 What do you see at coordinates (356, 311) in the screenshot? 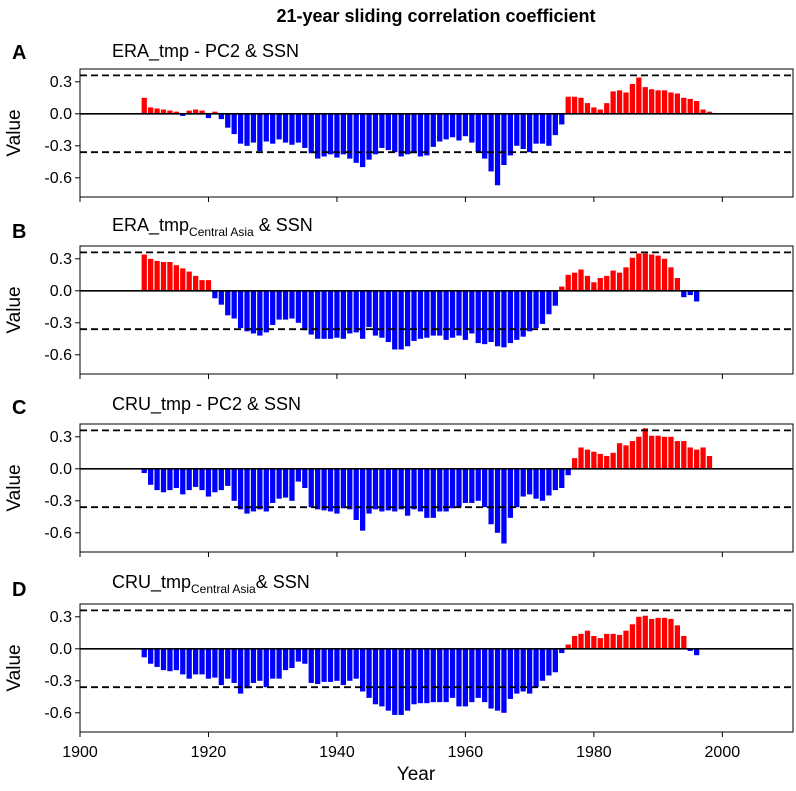
I see `bar-1943` at bounding box center [356, 311].